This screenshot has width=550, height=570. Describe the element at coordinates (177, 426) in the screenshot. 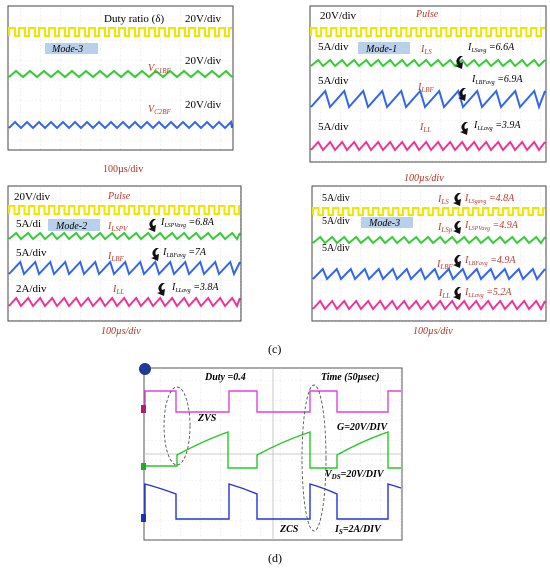

I see `zvs-ellipse` at that location.